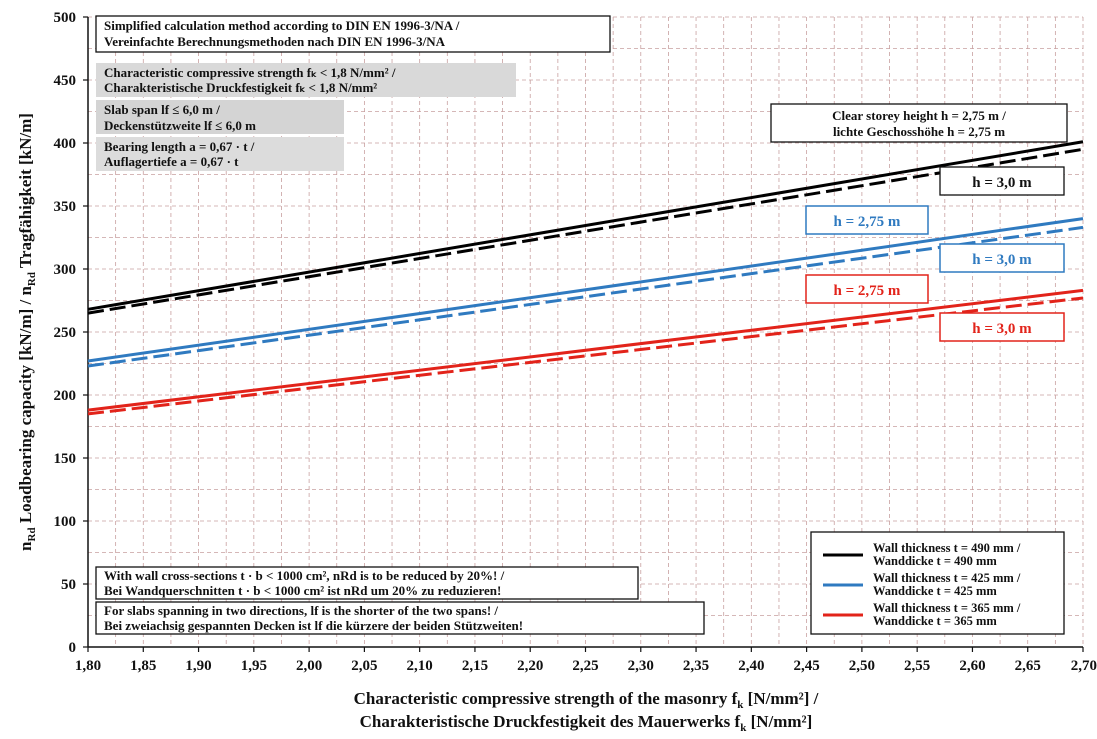 Image resolution: width=1097 pixels, height=739 pixels. What do you see at coordinates (180, 125) in the screenshot?
I see `span-note-line2: Deckenstützweite lf ≤ 6,0 m` at bounding box center [180, 125].